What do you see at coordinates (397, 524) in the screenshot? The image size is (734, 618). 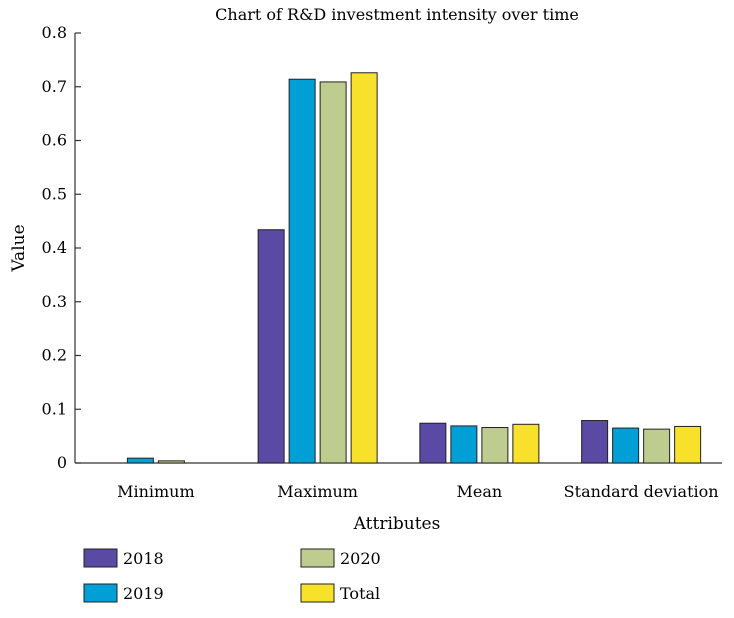 I see `x-axis-label: Attributes` at bounding box center [397, 524].